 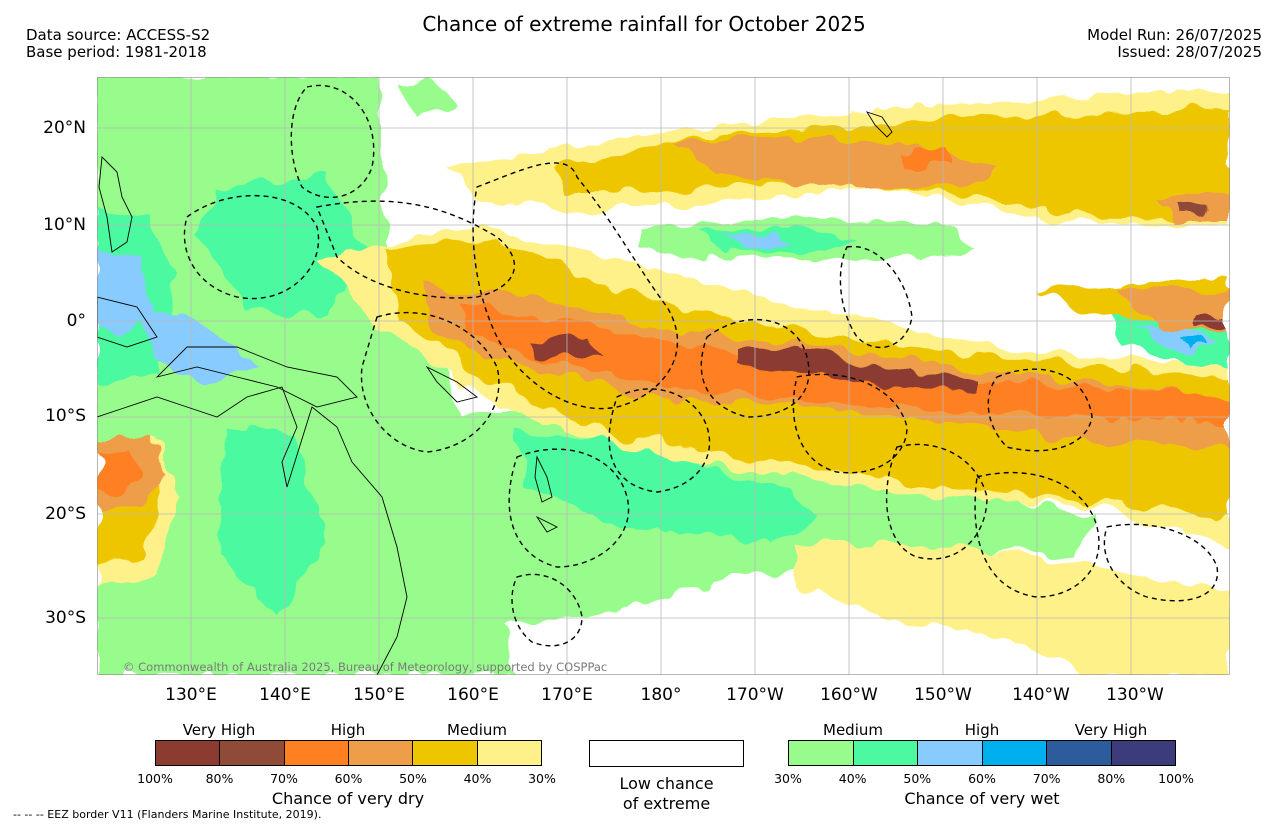 I want to click on wet-colorbar, so click(x=982, y=753).